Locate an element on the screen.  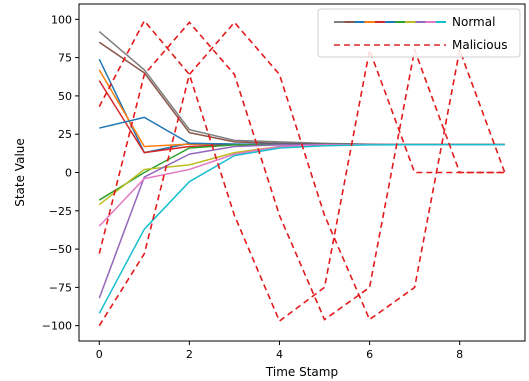
x-axis: 0 2 4 6 8 is located at coordinates (279, 351).